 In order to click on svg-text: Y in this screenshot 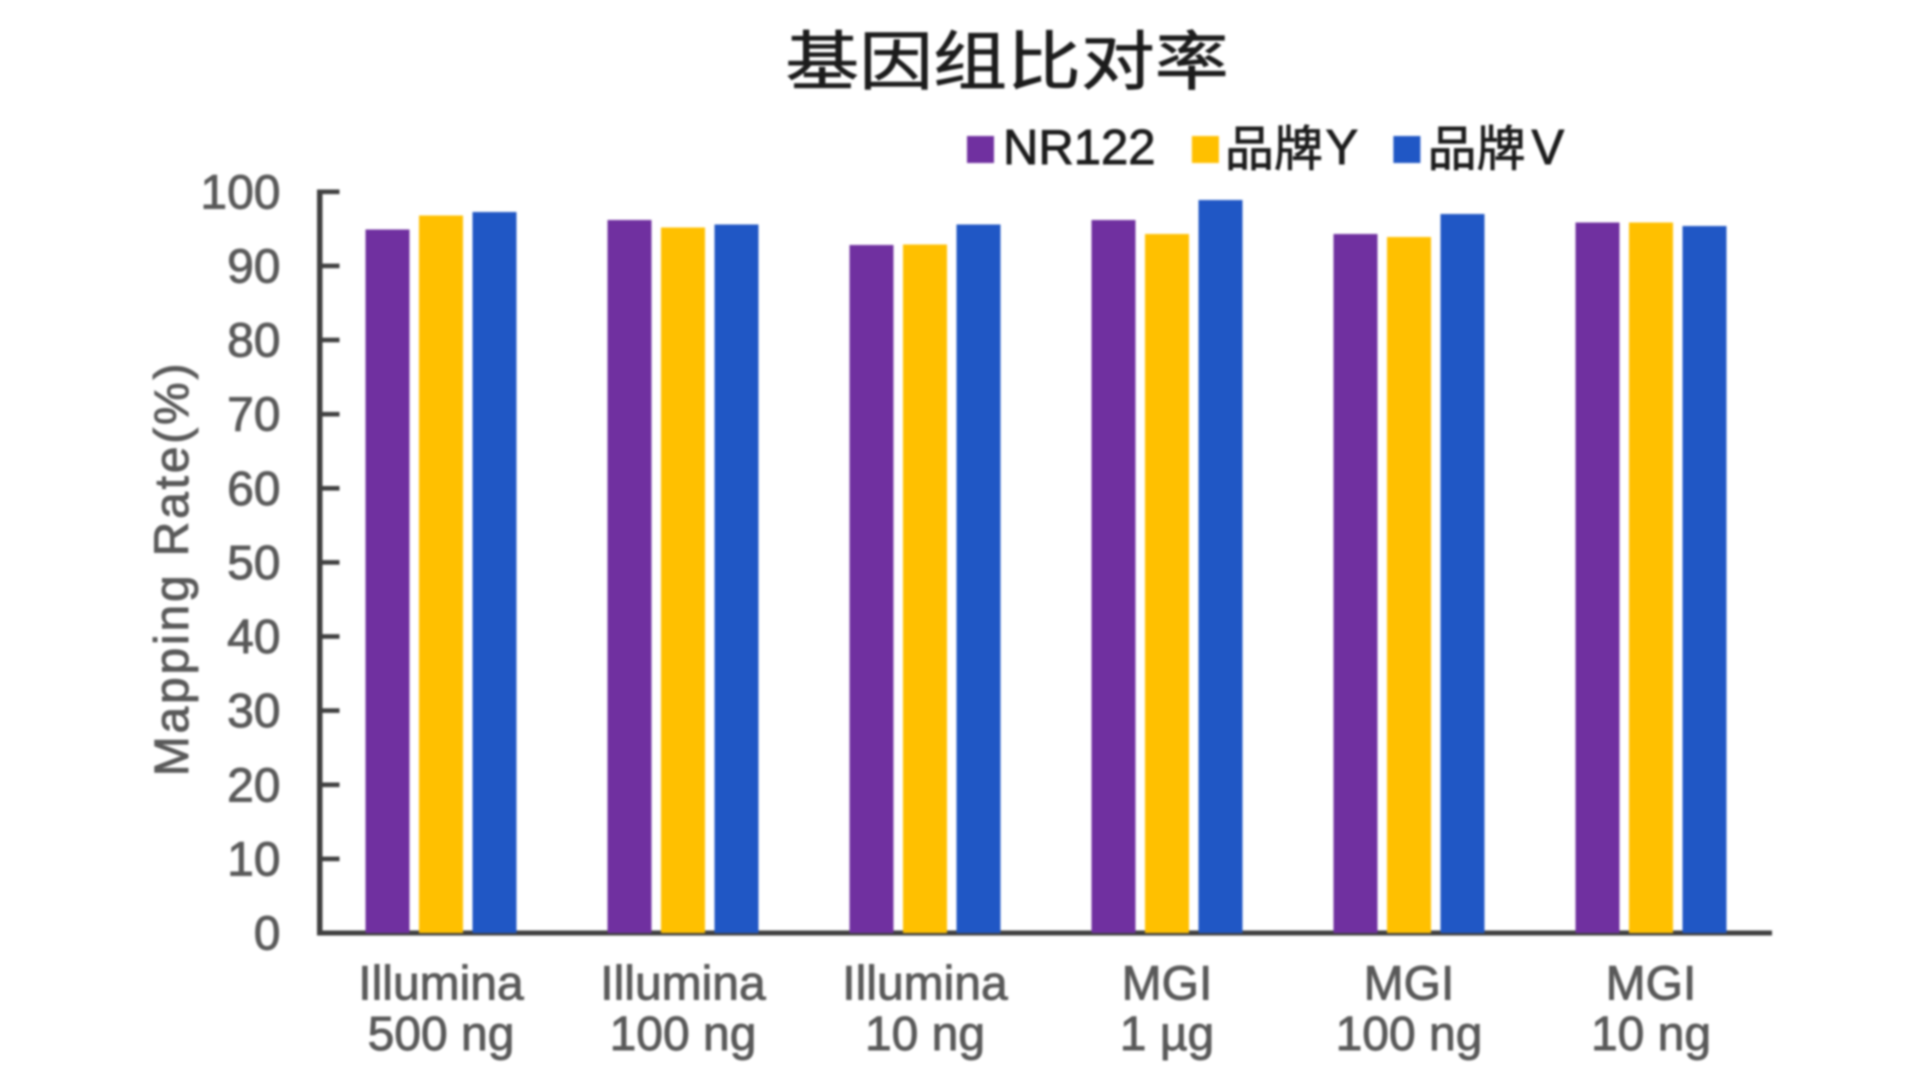, I will do `click(1342, 148)`.